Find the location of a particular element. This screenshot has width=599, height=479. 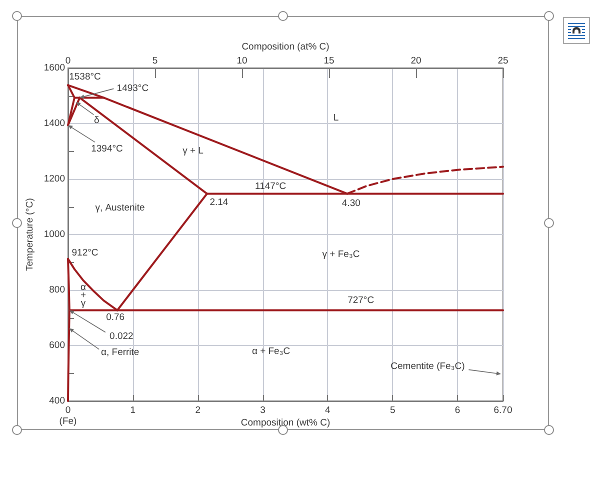

x2-tick-label: 5 is located at coordinates (155, 61).